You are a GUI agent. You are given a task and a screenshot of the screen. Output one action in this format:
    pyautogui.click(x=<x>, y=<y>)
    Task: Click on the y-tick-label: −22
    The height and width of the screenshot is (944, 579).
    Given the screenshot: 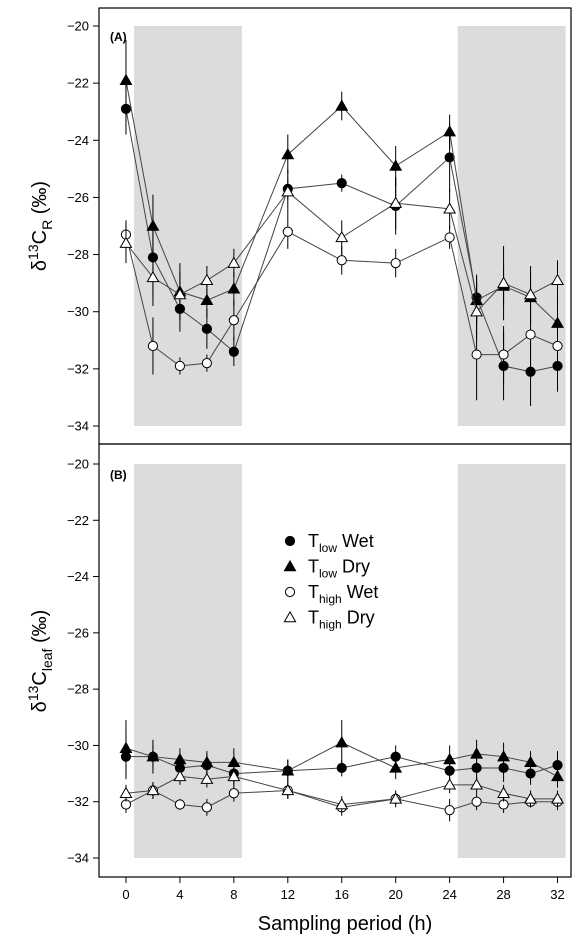 What is the action you would take?
    pyautogui.click(x=78, y=83)
    